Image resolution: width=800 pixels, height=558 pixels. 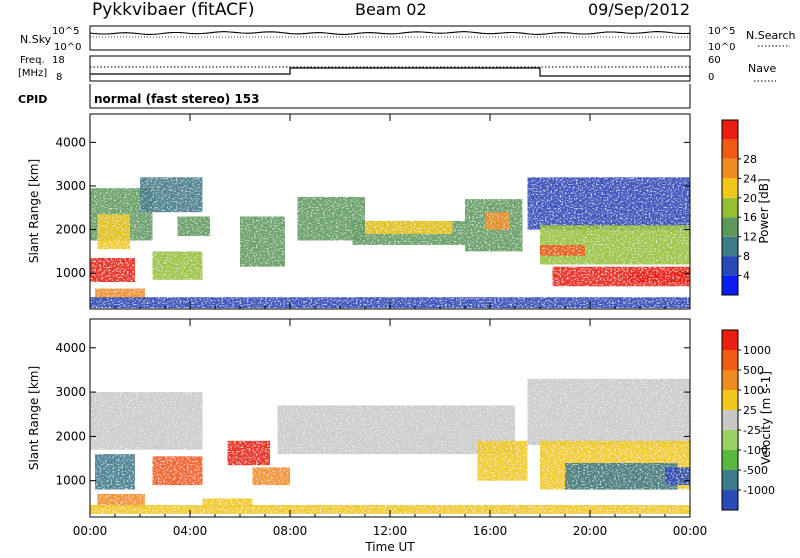 What do you see at coordinates (750, 159) in the screenshot?
I see `colorbar-tick-label: 28` at bounding box center [750, 159].